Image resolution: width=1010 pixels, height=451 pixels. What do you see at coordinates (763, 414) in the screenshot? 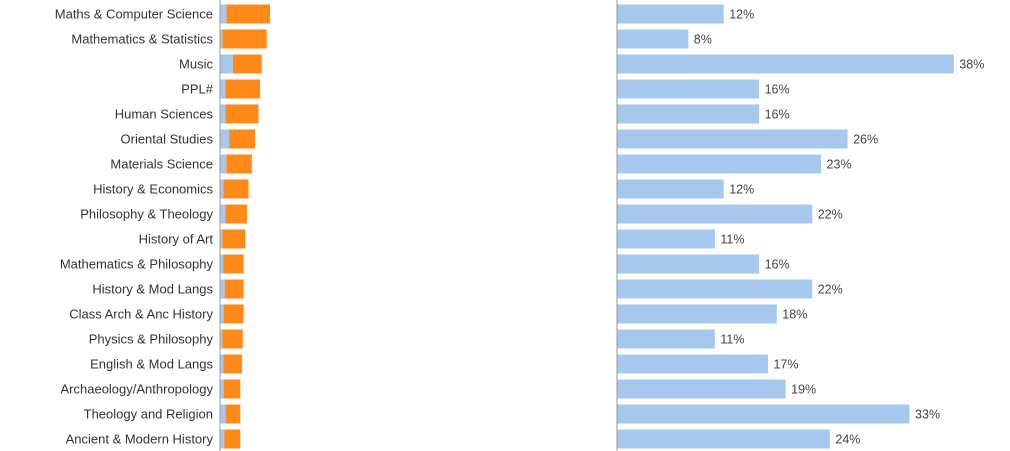
I see `right-bar-theology-and-religion` at bounding box center [763, 414].